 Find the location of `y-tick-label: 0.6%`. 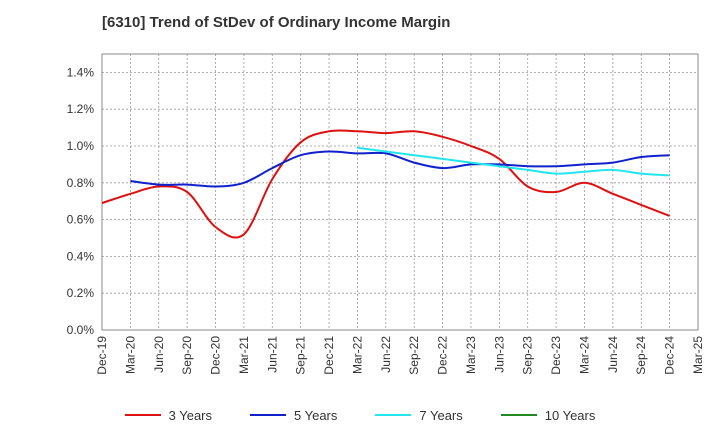

y-tick-label: 0.6% is located at coordinates (81, 220).